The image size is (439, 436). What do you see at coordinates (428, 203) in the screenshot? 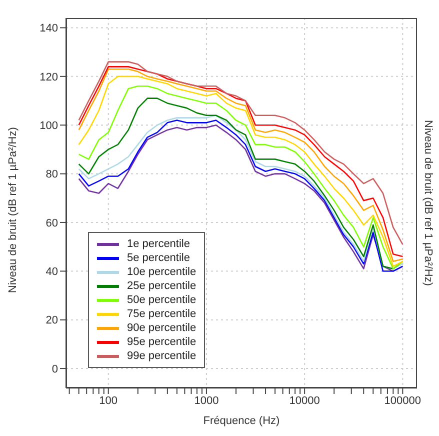
I see `y2-axis-title: Niveau de bruit (dB ref 1 µPa²/Hz)` at bounding box center [428, 203].